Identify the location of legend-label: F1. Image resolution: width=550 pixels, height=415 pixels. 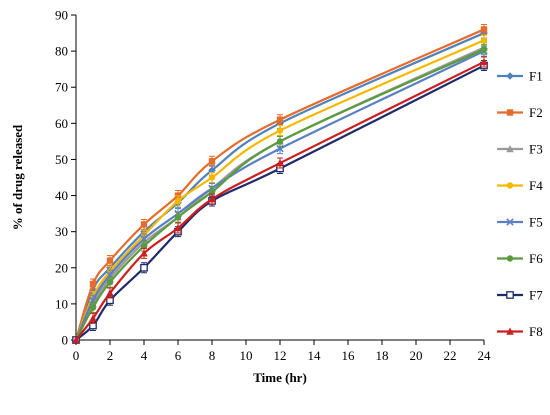
(536, 76).